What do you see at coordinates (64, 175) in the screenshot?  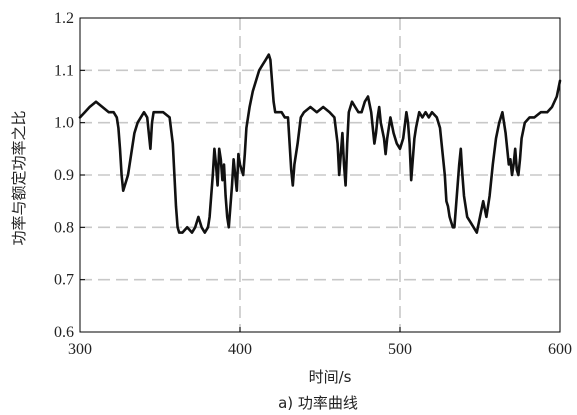 I see `y-tick-label: 0.9` at bounding box center [64, 175].